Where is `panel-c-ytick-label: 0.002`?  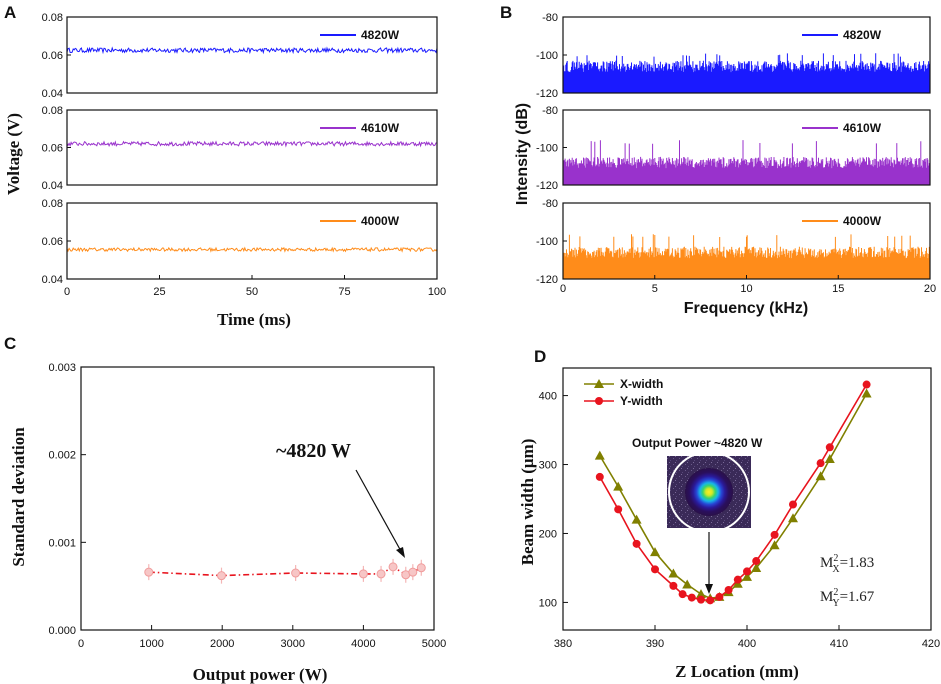 panel-c-ytick-label: 0.002 is located at coordinates (62, 456).